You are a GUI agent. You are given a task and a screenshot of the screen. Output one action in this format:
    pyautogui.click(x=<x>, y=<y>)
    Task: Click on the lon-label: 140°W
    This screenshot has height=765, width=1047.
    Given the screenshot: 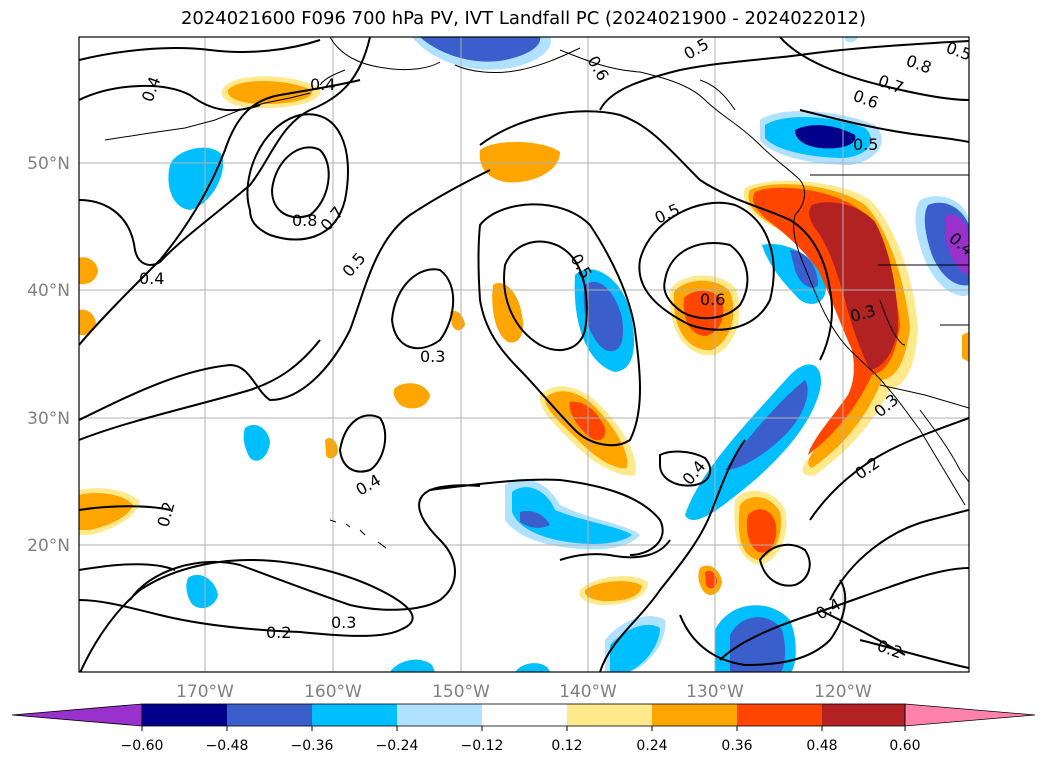 What is the action you would take?
    pyautogui.click(x=588, y=692)
    